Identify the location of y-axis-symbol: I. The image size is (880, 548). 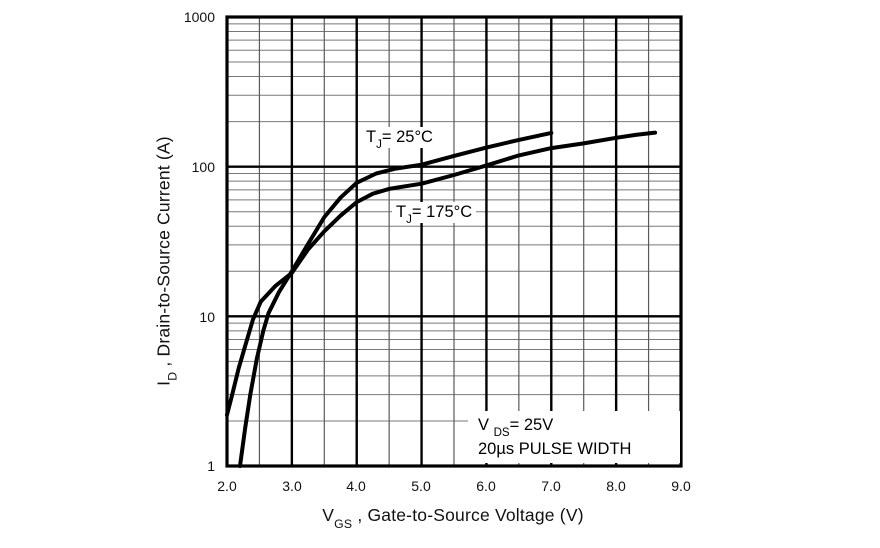
(163, 383).